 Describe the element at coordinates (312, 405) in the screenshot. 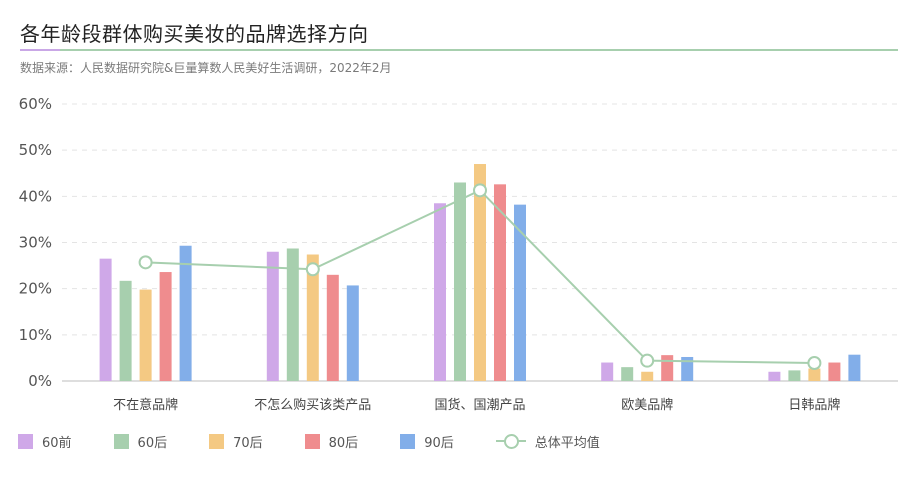

I see `x-tick-label: 不怎么购买该类产品` at that location.